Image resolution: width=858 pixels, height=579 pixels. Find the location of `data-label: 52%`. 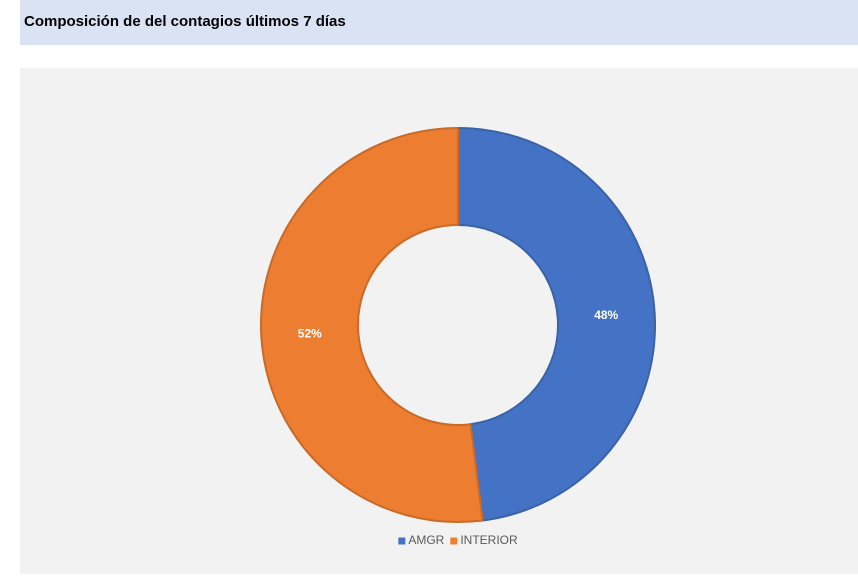

data-label: 52% is located at coordinates (310, 333).